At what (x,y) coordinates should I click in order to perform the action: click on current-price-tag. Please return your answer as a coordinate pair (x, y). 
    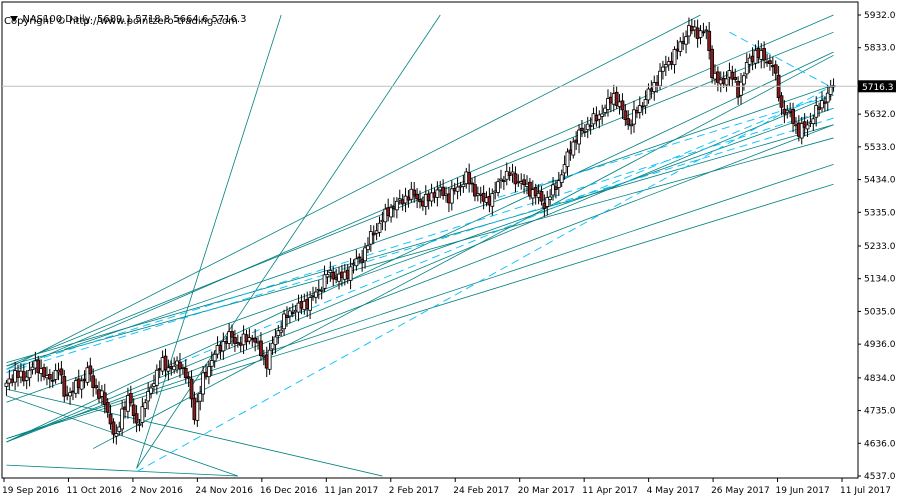
    Looking at the image, I should click on (877, 86).